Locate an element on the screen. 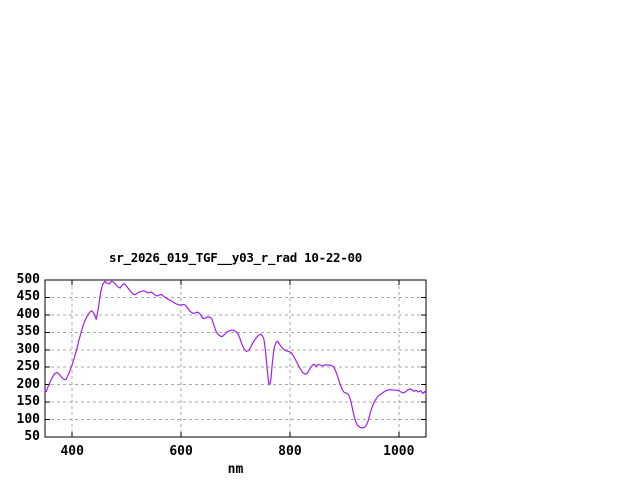 This screenshot has width=640, height=480. x-tick-label: 600 is located at coordinates (181, 451).